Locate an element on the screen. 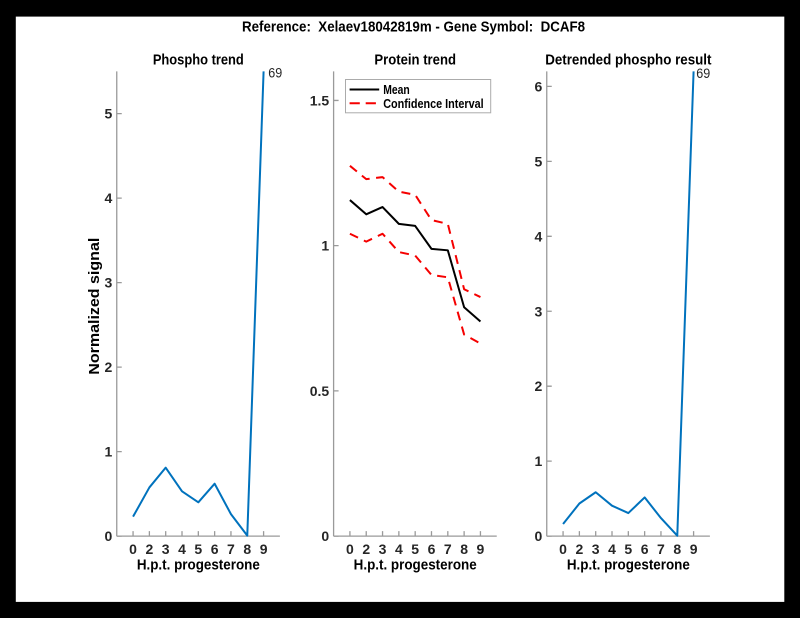 The height and width of the screenshot is (618, 800). svg-text: Mean is located at coordinates (396, 90).